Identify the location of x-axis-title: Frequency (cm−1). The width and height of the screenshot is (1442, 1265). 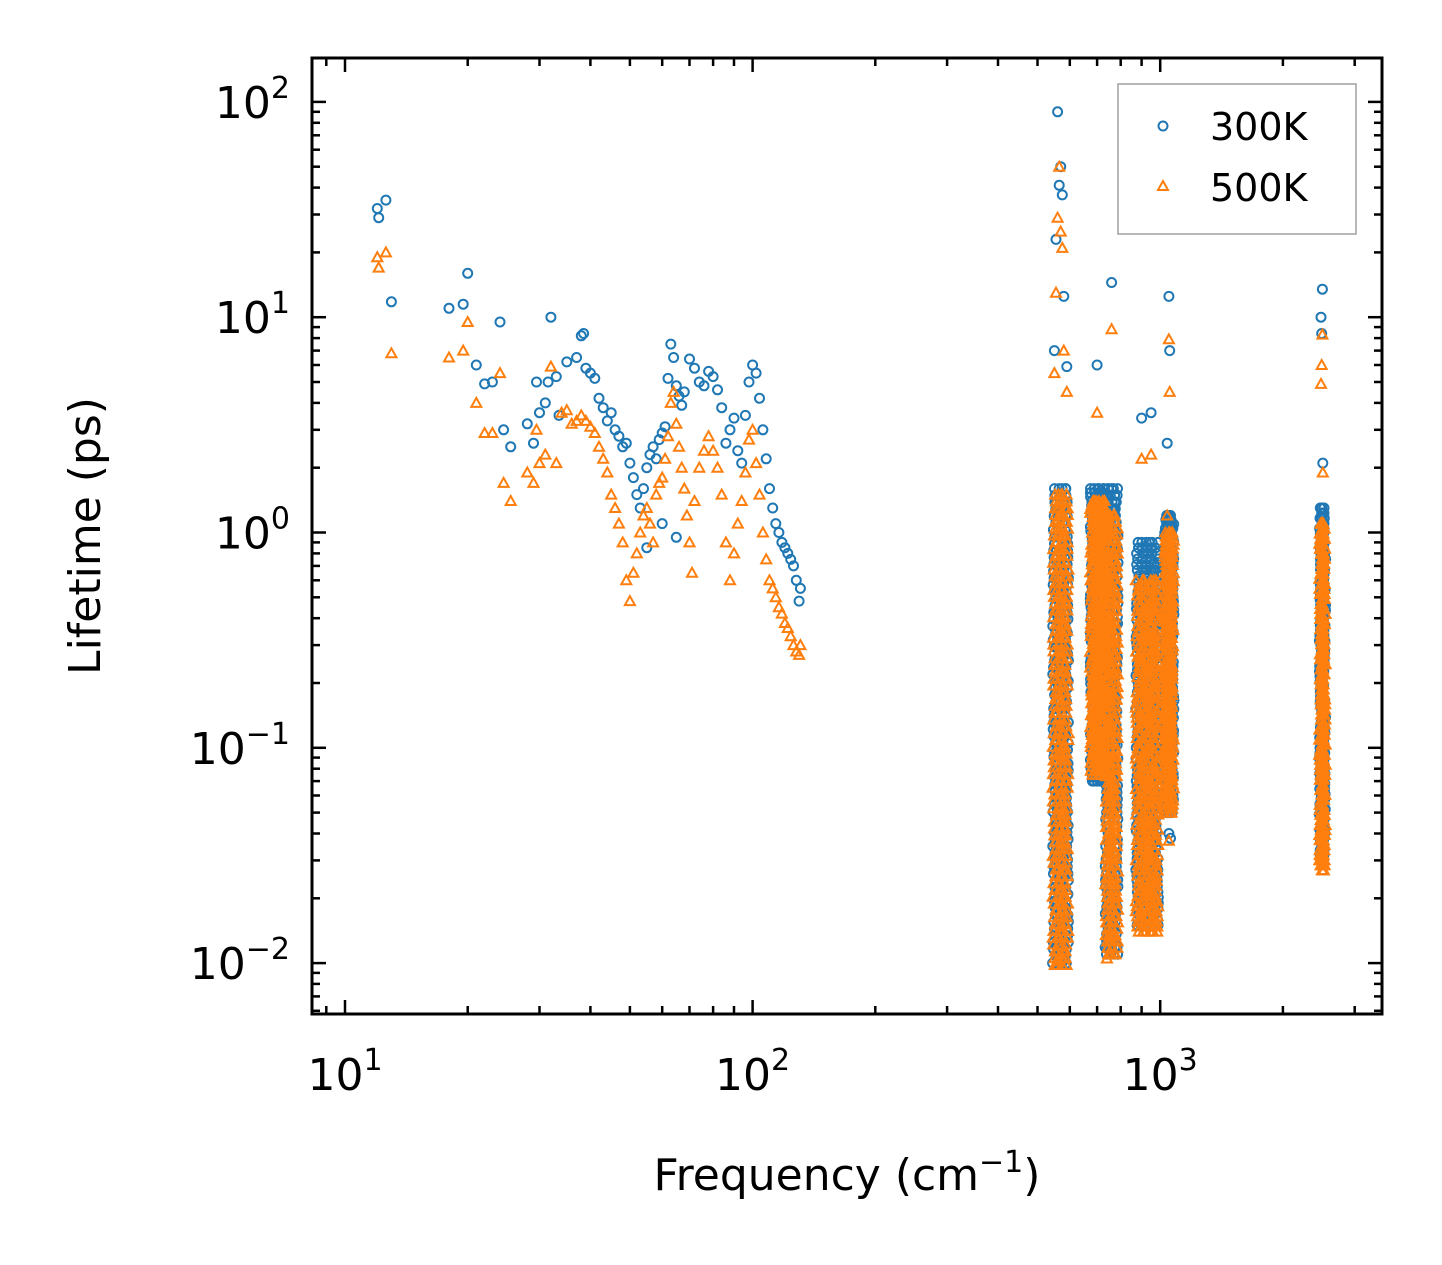
(847, 1173).